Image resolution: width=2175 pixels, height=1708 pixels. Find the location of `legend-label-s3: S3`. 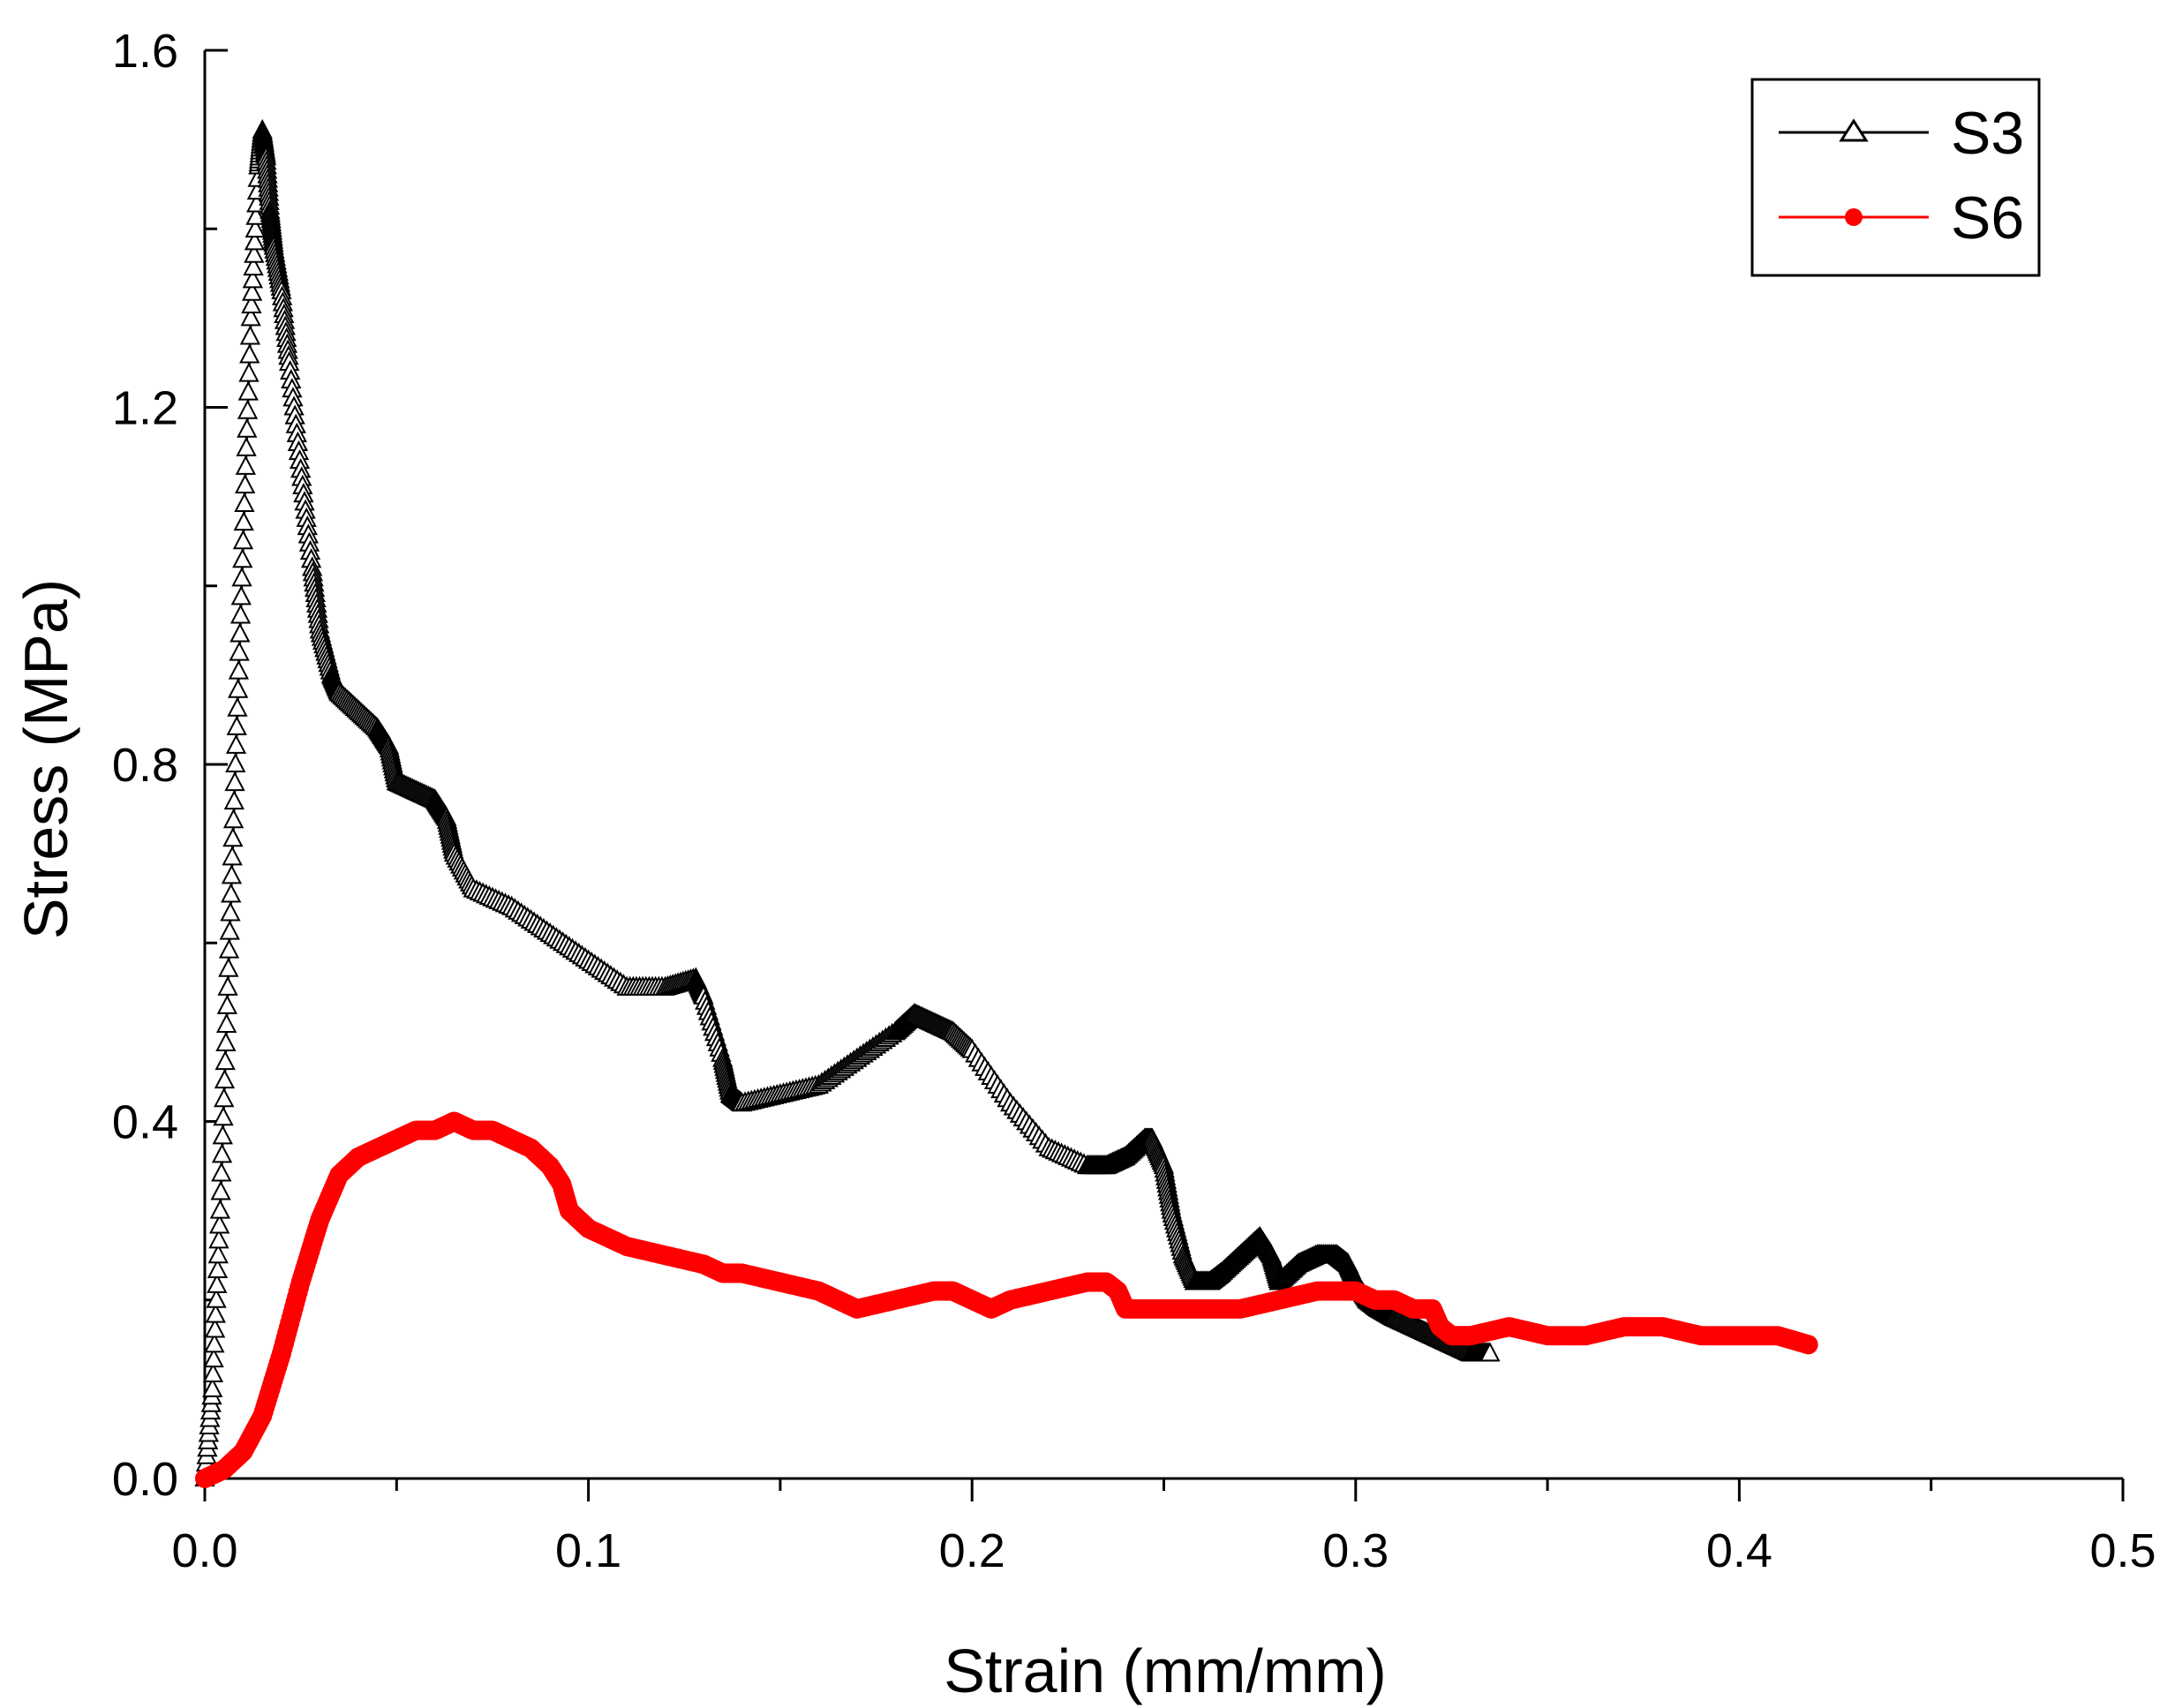

legend-label-s3: S3 is located at coordinates (1987, 134).